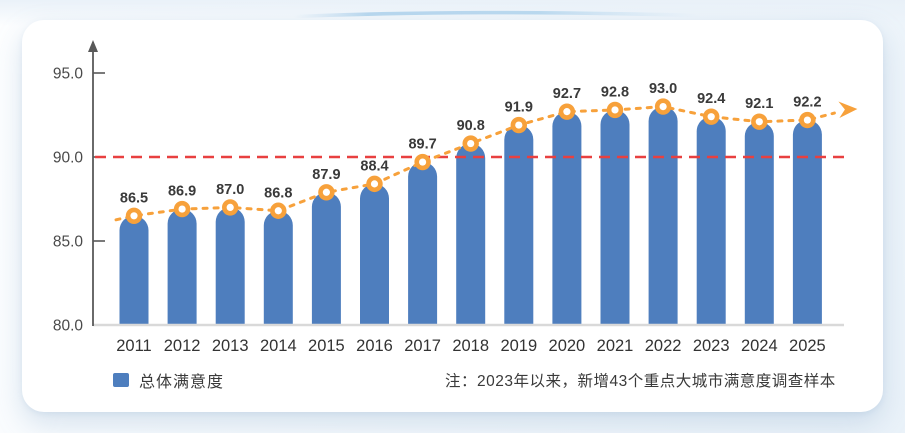  Describe the element at coordinates (640, 381) in the screenshot. I see `footnote: 注：2023年以来，新增43个重点大城市满意度调查样本` at that location.